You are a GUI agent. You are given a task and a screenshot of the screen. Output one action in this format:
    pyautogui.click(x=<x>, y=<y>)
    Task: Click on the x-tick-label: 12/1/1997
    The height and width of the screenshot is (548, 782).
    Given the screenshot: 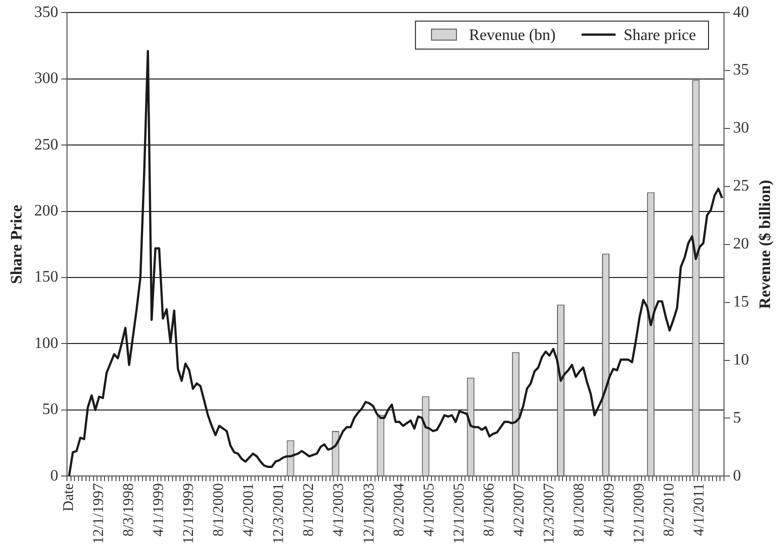 What is the action you would take?
    pyautogui.click(x=99, y=513)
    